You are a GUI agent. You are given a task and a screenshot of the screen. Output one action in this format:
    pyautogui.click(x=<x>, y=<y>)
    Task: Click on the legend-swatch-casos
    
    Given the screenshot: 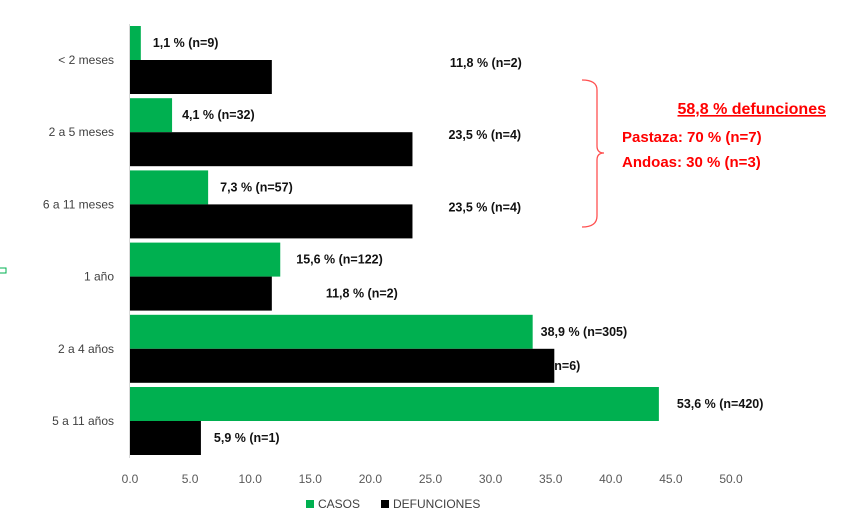 What is the action you would take?
    pyautogui.click(x=310, y=504)
    